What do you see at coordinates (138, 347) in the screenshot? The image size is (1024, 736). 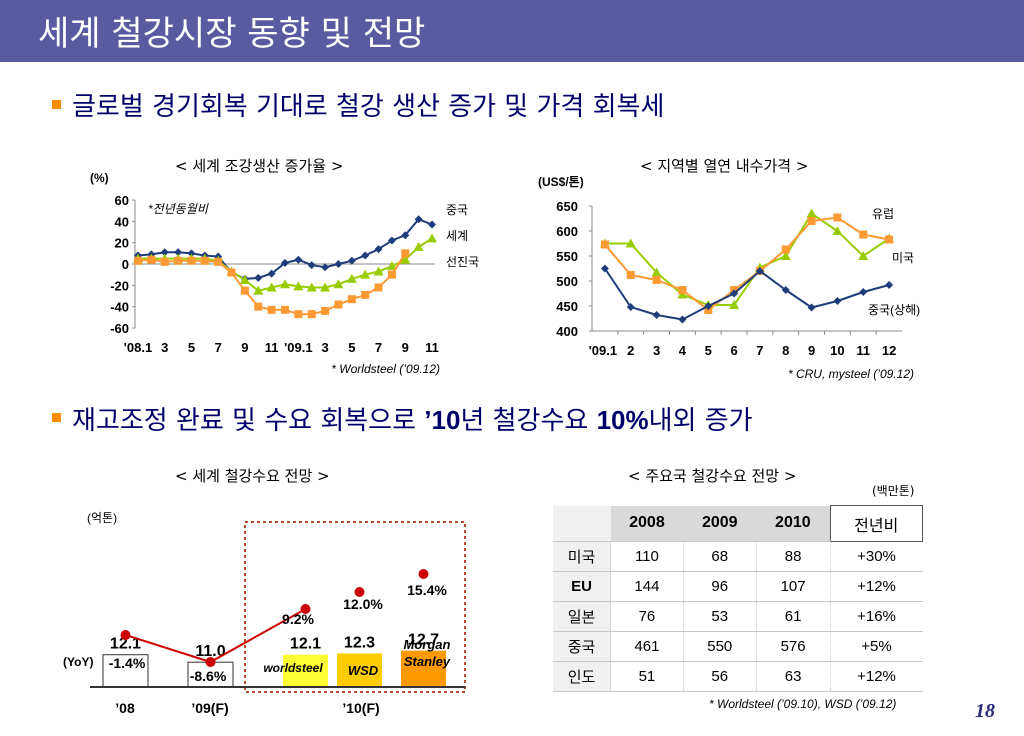 I see `x-tick-label: '08.1` at bounding box center [138, 347].